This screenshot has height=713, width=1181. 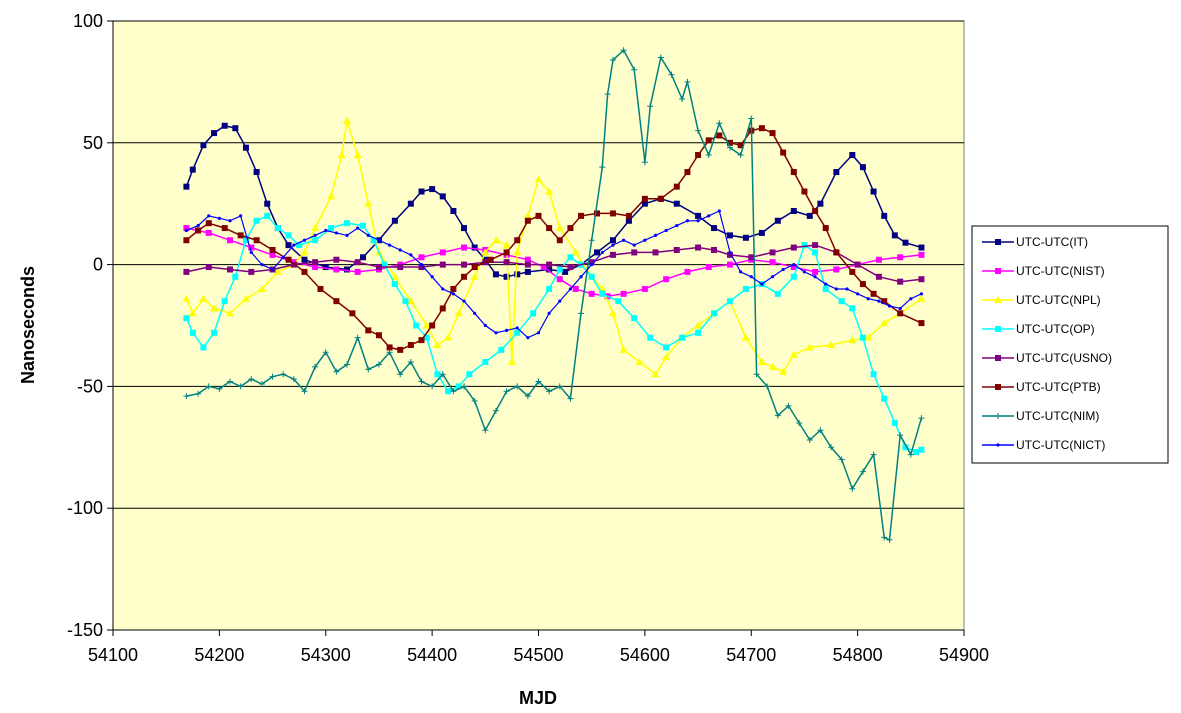 I want to click on legend-item: UTC-UTC(NIST), so click(x=1043, y=271).